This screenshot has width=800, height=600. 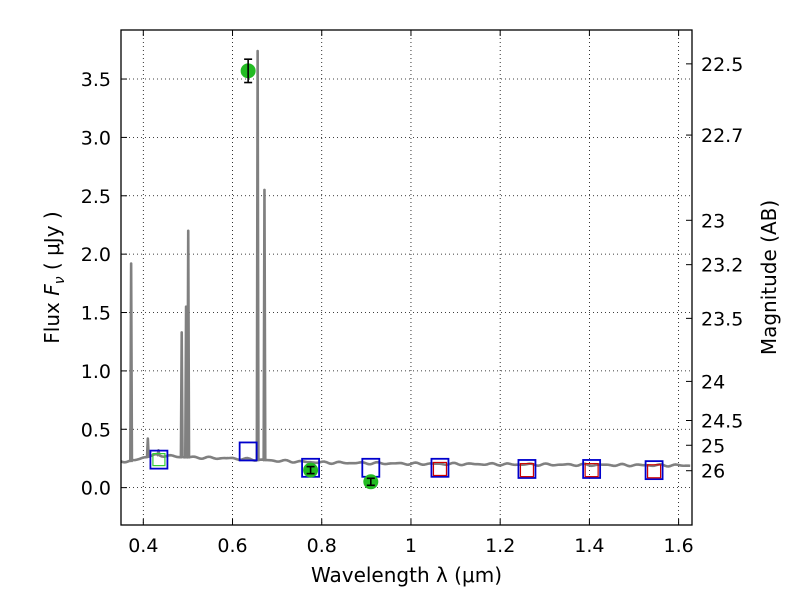 I want to click on y-tick-label: 2.0, so click(x=96, y=255).